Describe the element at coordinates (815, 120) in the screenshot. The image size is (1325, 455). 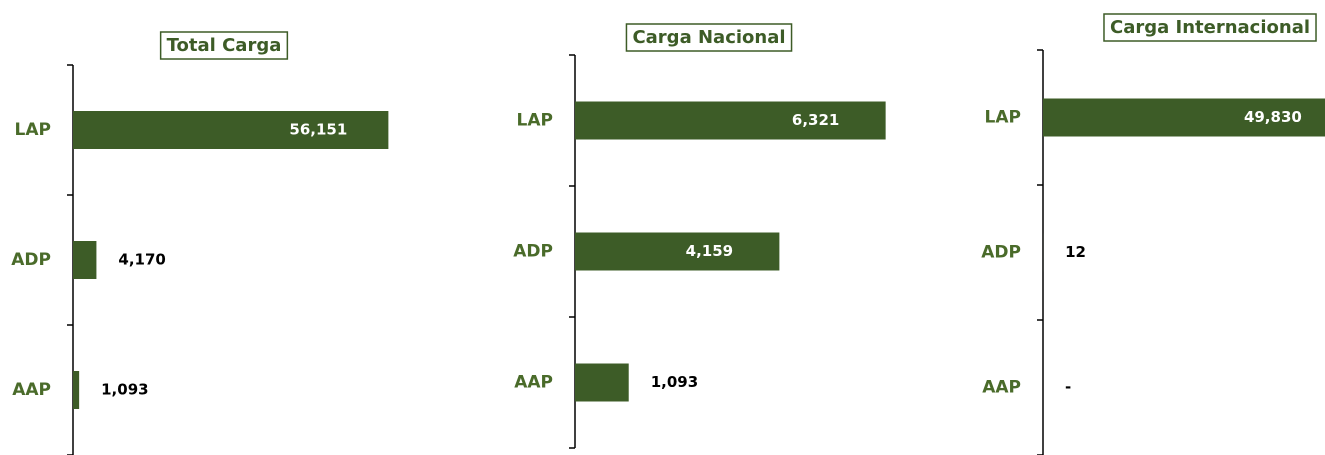
I see `data-label: 6,321` at that location.